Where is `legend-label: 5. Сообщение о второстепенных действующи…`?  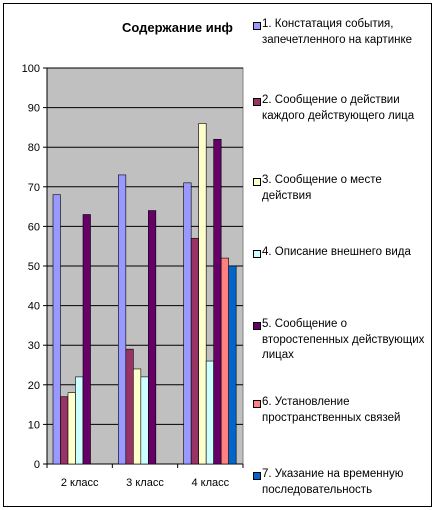
legend-label: 5. Сообщение о второстепенных действующи… is located at coordinates (343, 339).